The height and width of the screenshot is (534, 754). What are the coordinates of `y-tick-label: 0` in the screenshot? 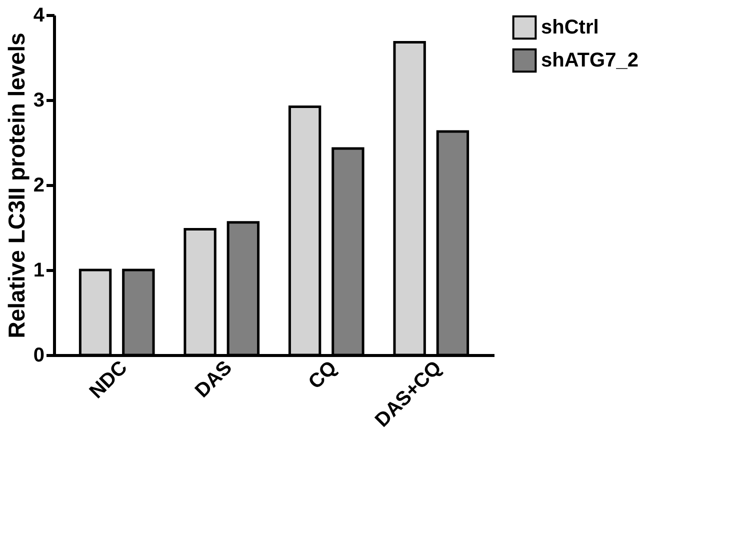 It's located at (38, 355).